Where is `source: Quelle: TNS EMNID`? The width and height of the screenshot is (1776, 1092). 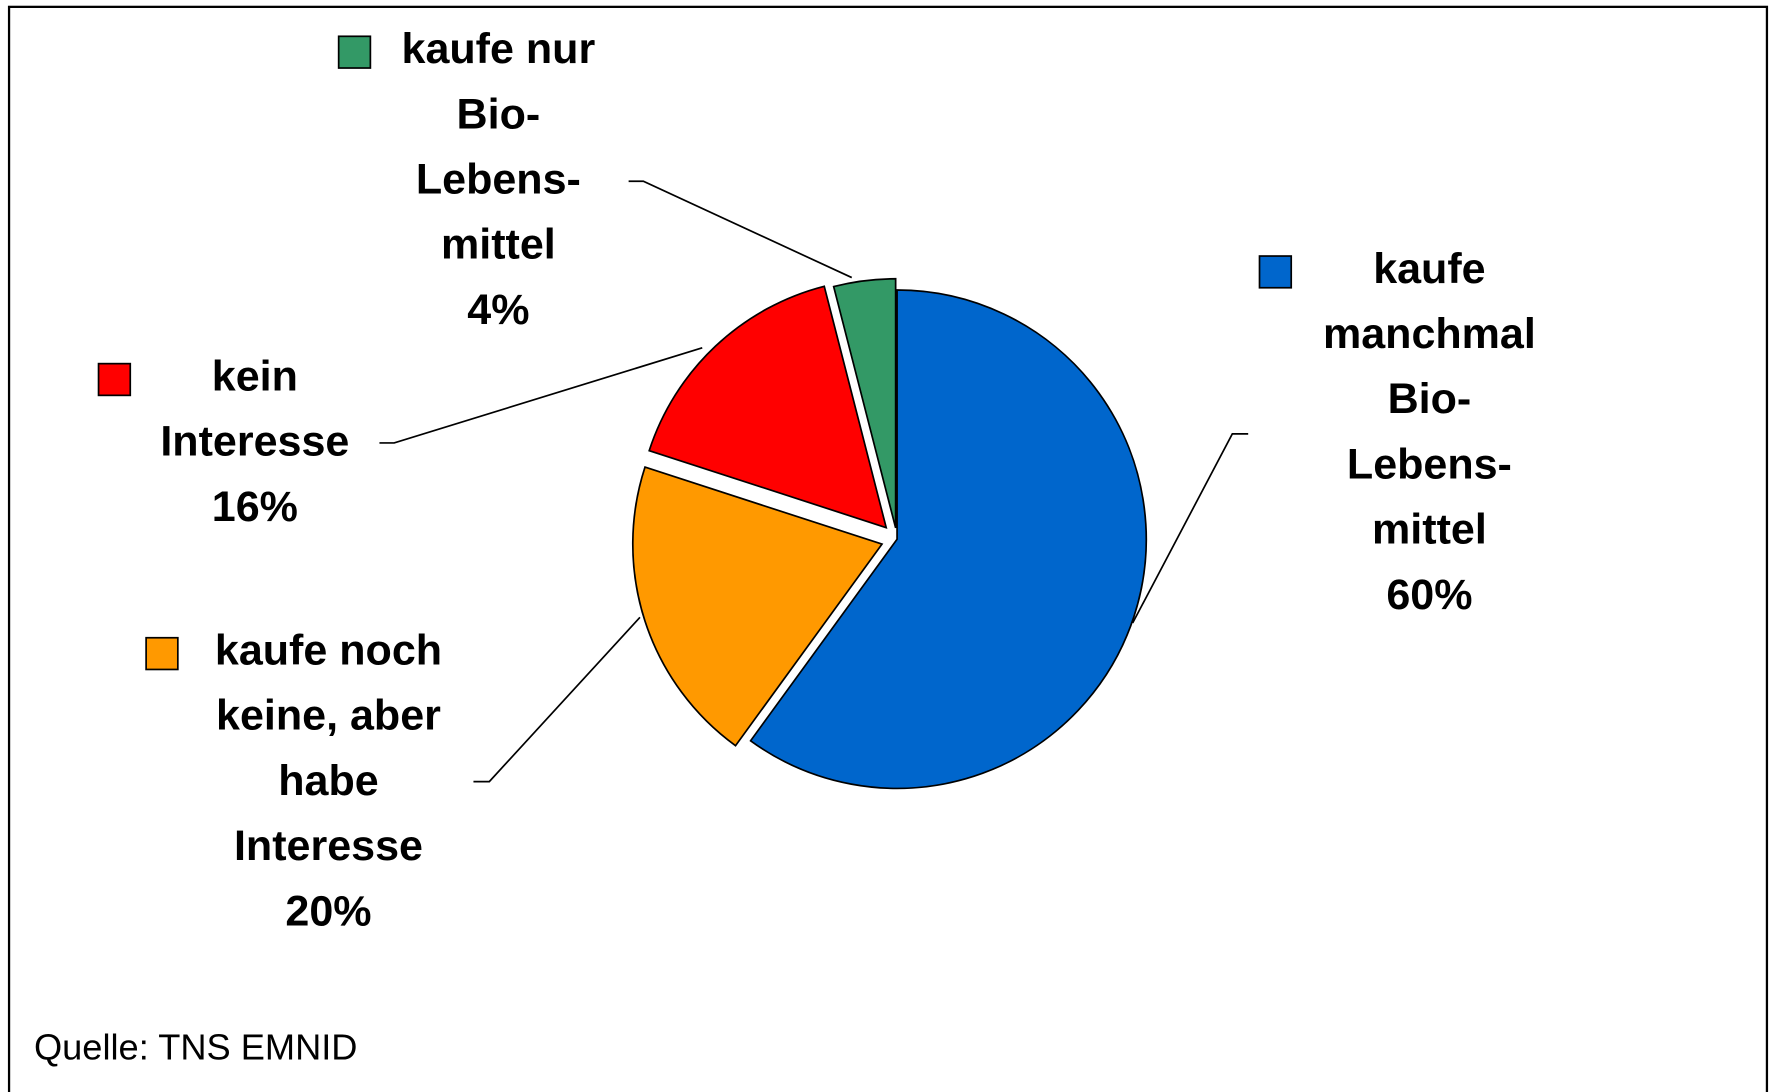
source: Quelle: TNS EMNID is located at coordinates (196, 1047).